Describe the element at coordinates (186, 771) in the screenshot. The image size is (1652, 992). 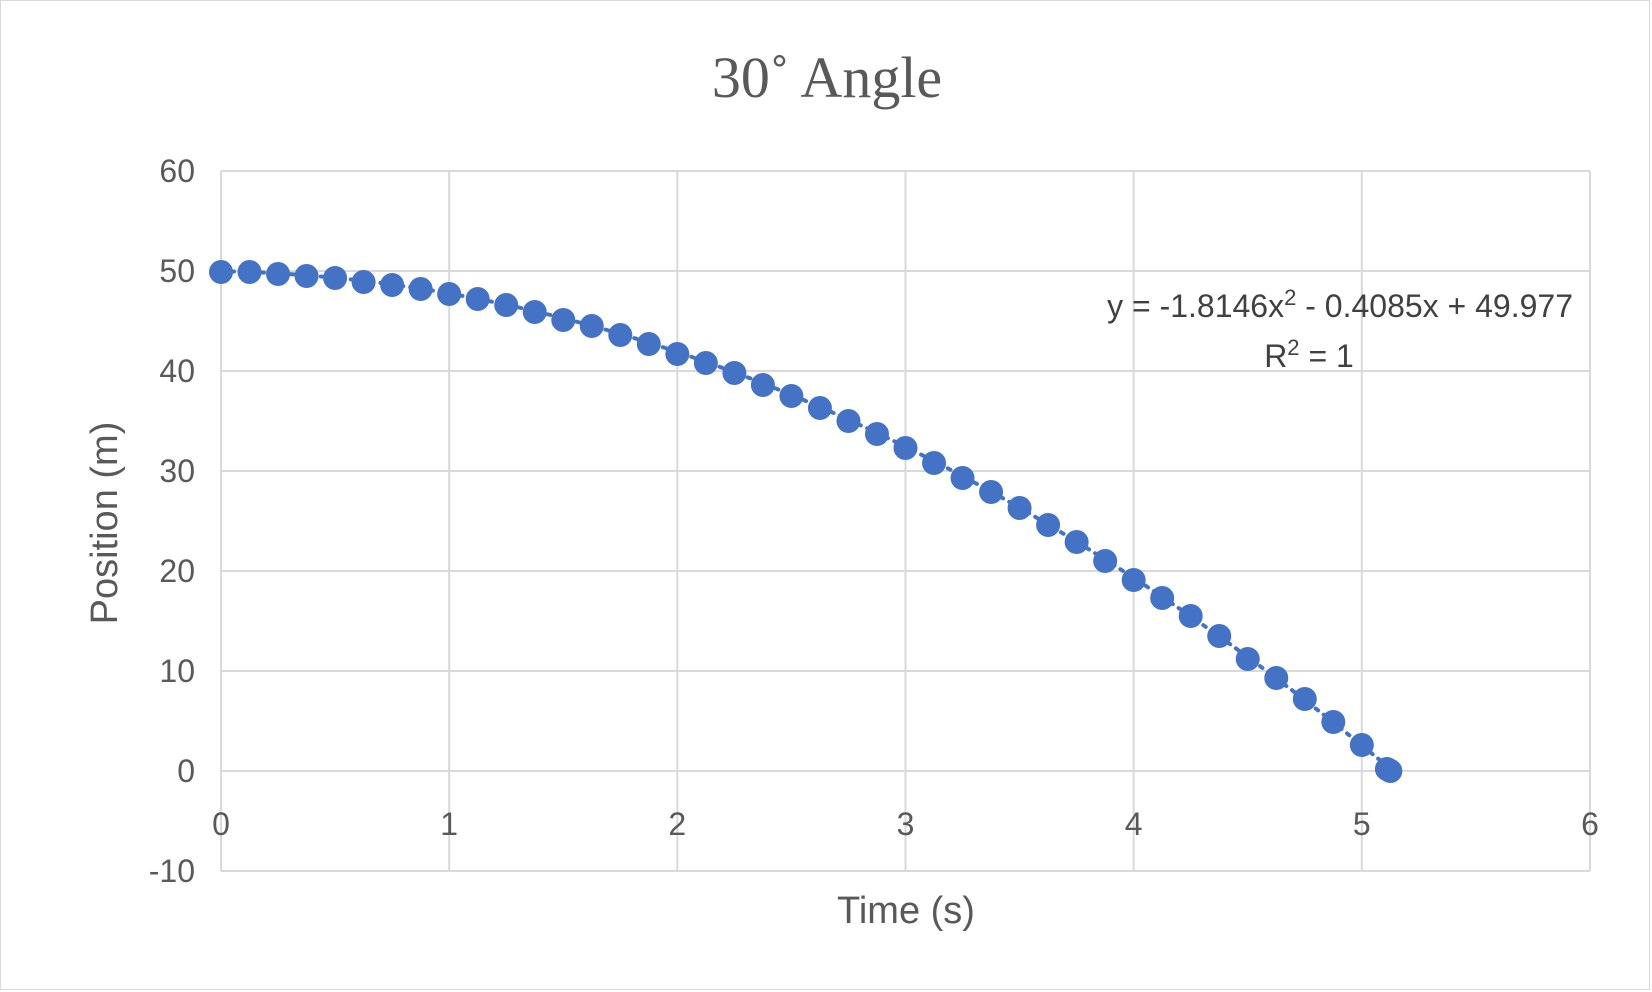
I see `y-tick-label: 0` at that location.